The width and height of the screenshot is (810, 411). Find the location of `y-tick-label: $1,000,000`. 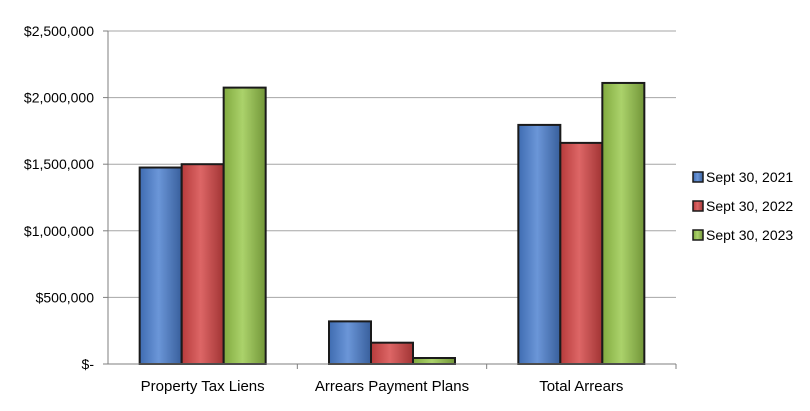

y-tick-label: $1,000,000 is located at coordinates (59, 231).